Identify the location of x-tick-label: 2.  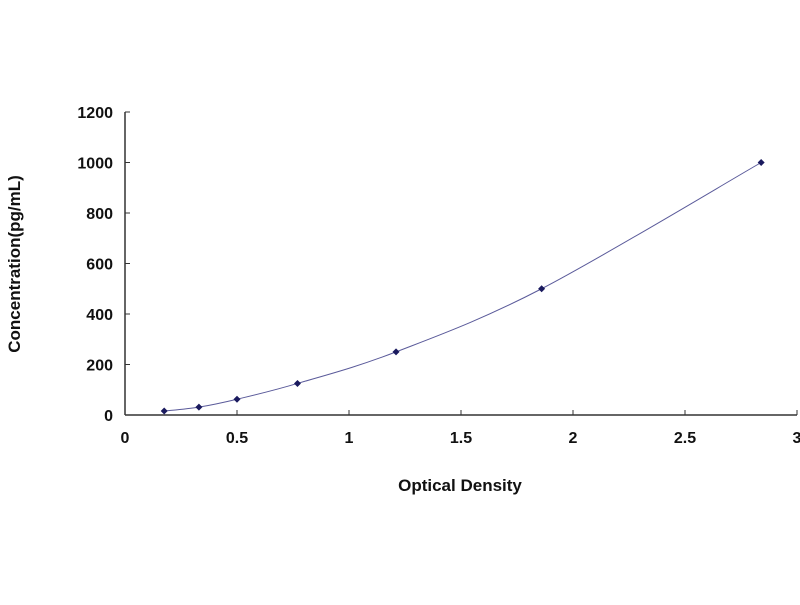
(573, 438).